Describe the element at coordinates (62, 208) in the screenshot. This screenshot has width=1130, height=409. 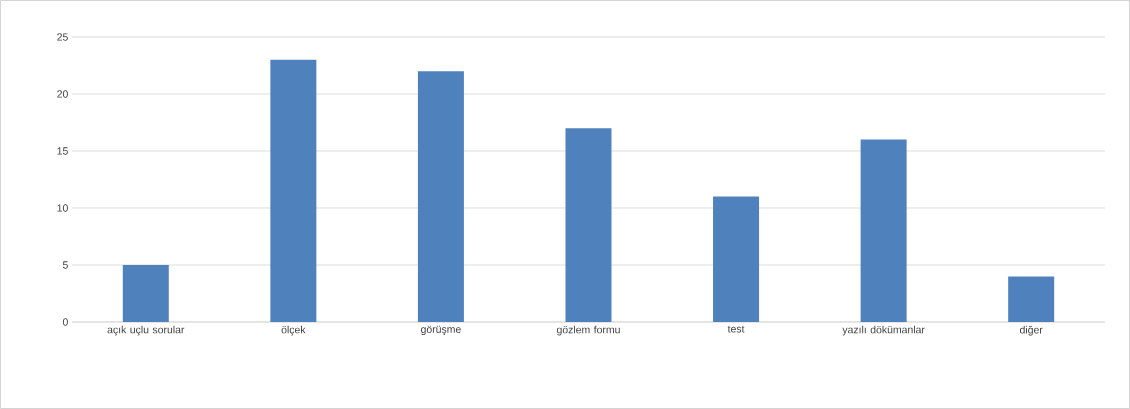
I see `y-tick-label: 10` at that location.